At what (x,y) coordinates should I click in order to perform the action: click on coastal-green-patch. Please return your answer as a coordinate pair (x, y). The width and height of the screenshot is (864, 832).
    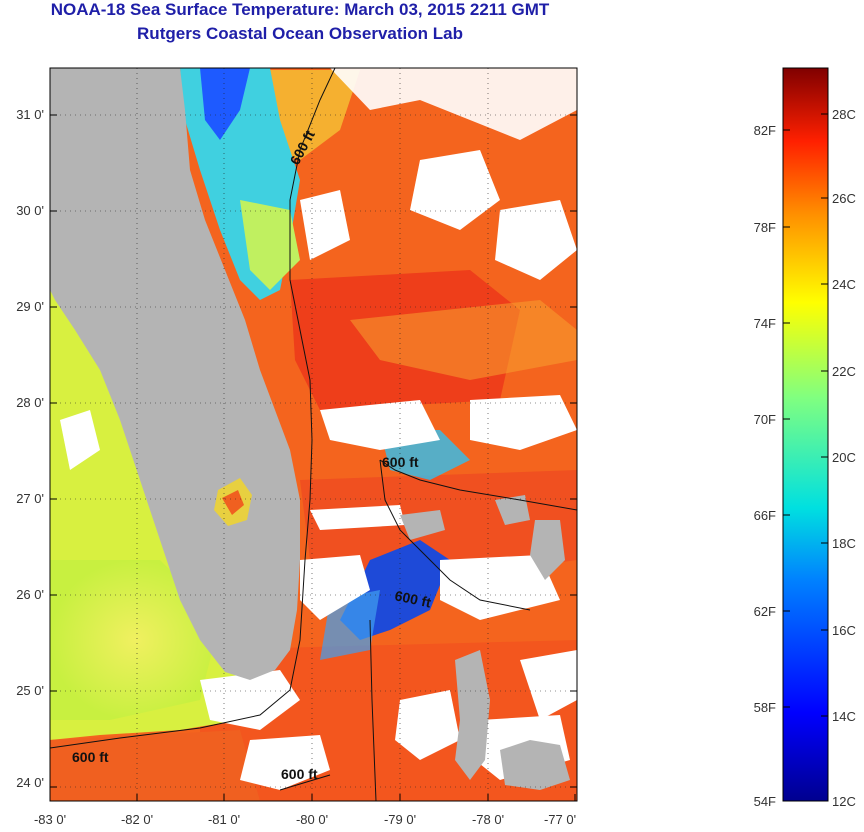
    Looking at the image, I should click on (270, 245).